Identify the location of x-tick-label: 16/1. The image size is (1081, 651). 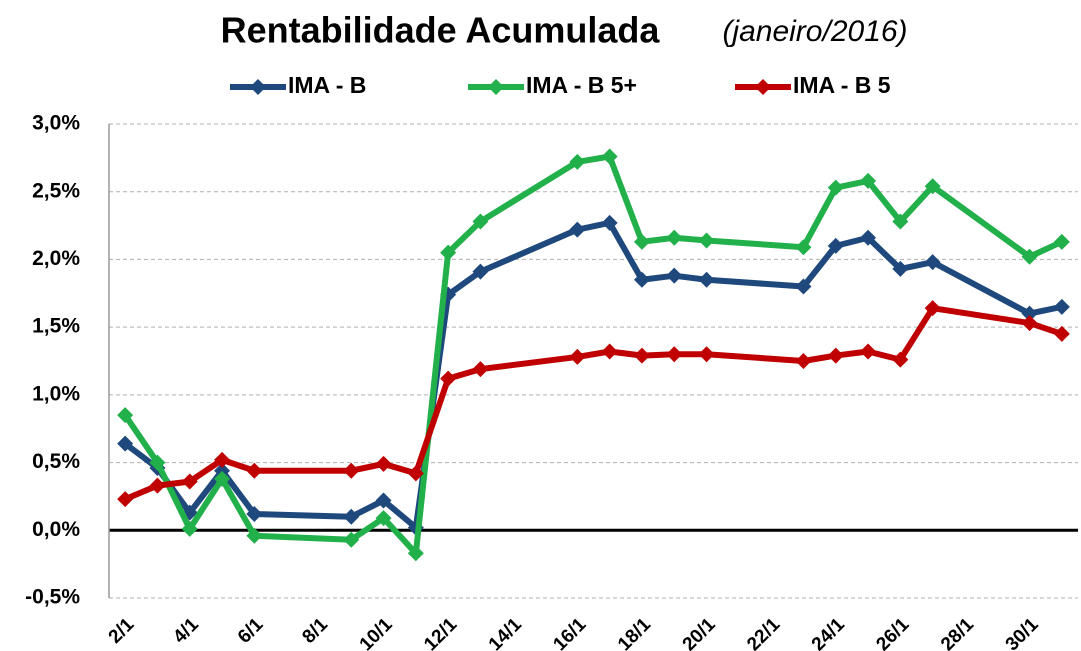
(569, 632).